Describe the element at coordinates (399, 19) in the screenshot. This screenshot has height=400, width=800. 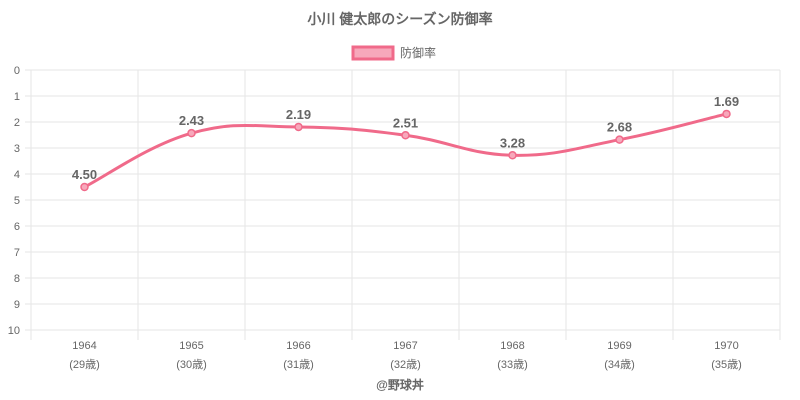
I see `chart-title: 小川 健太郎のシーズン防御率` at that location.